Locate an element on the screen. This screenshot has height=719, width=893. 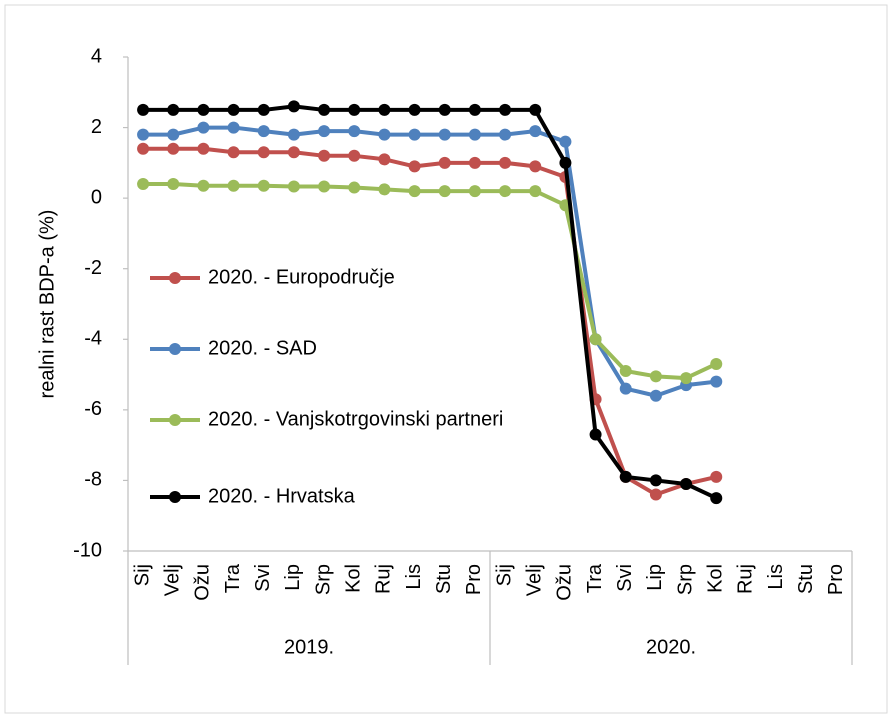
legend-label: 2020. - Europodručje is located at coordinates (301, 277).